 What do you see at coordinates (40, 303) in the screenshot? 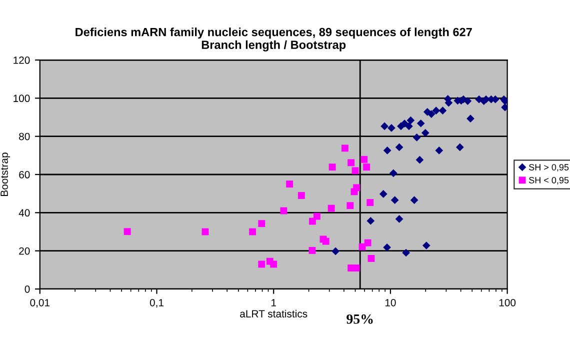
I see `x-tick-label: 0,01` at bounding box center [40, 303].